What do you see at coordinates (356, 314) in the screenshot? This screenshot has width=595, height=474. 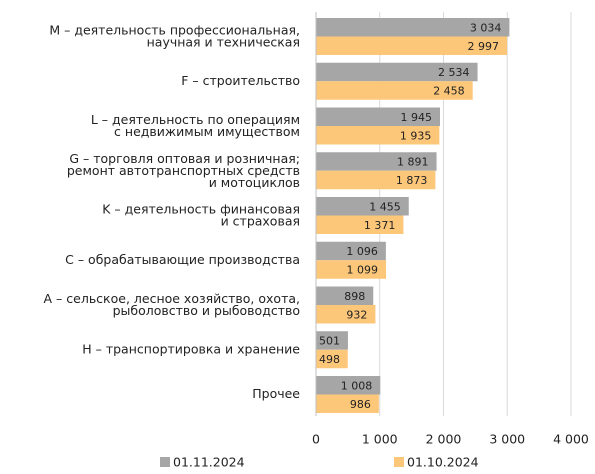 I see `value-label: 932` at bounding box center [356, 314].